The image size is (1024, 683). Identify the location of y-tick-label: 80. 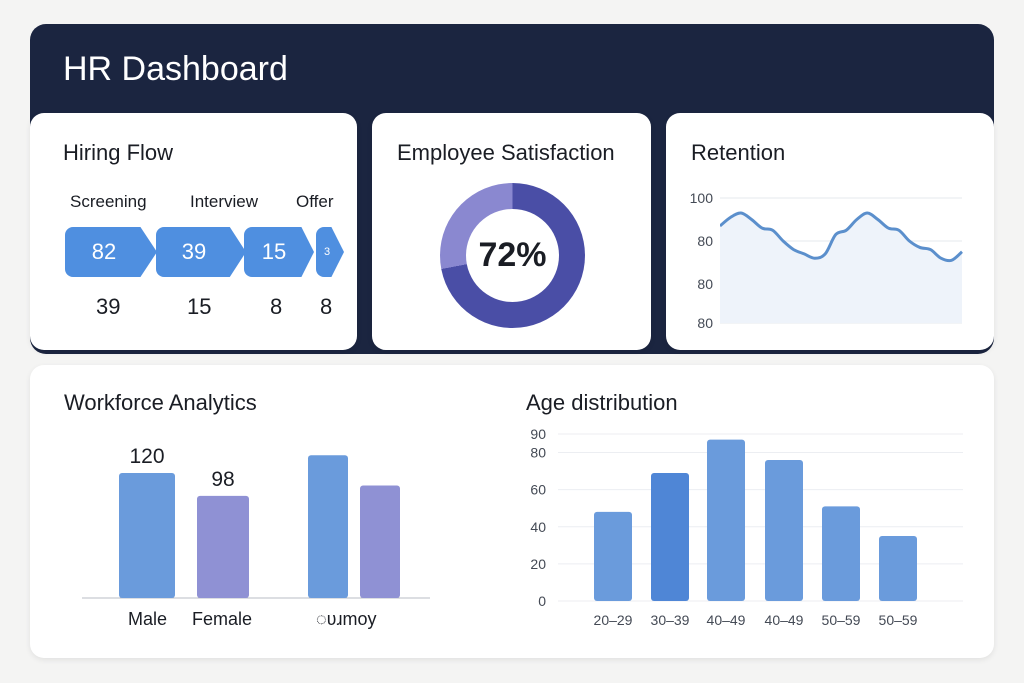
(538, 453).